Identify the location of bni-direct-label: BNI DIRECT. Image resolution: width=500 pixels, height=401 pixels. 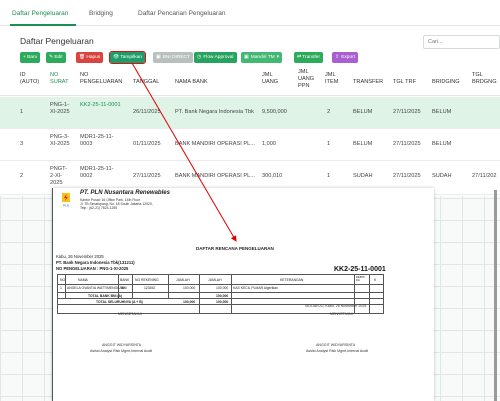
(176, 57).